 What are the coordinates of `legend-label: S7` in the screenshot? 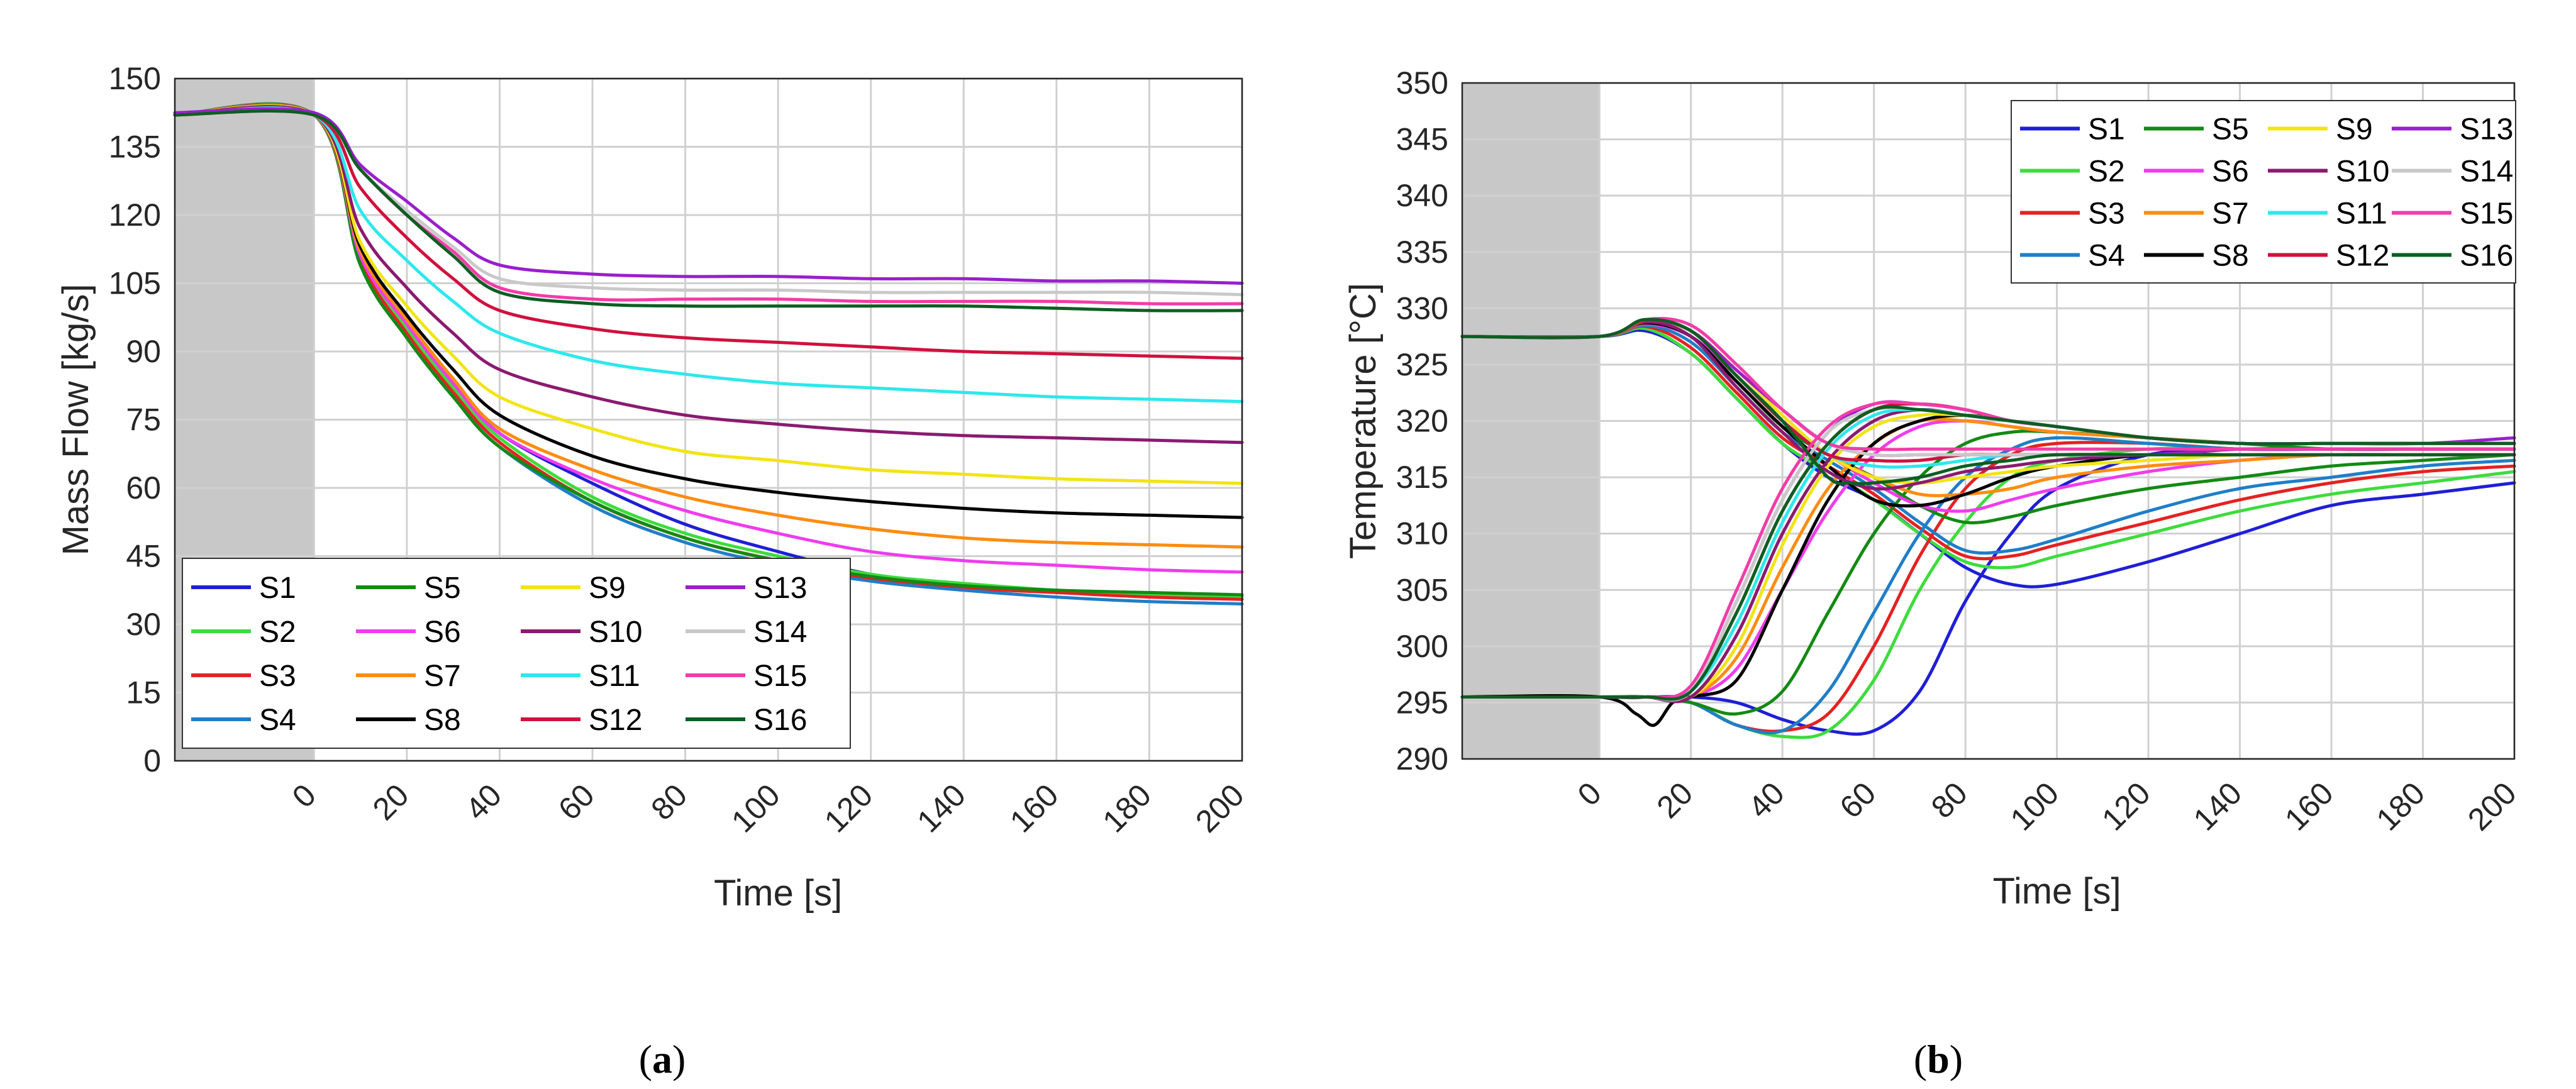 It's located at (2230, 214).